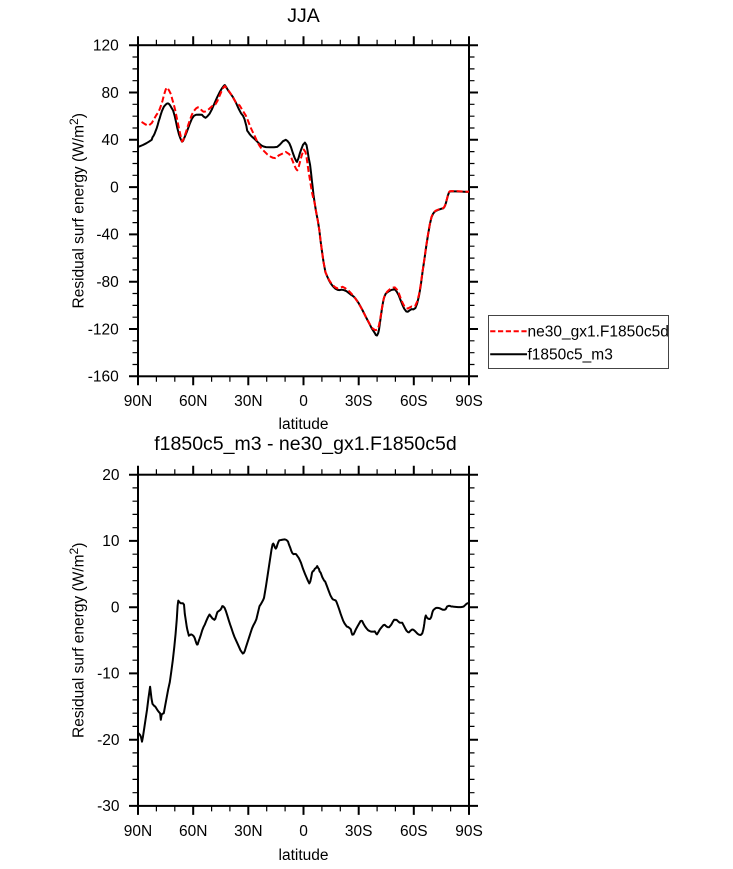  What do you see at coordinates (103, 329) in the screenshot?
I see `svg-text: -120` at bounding box center [103, 329].